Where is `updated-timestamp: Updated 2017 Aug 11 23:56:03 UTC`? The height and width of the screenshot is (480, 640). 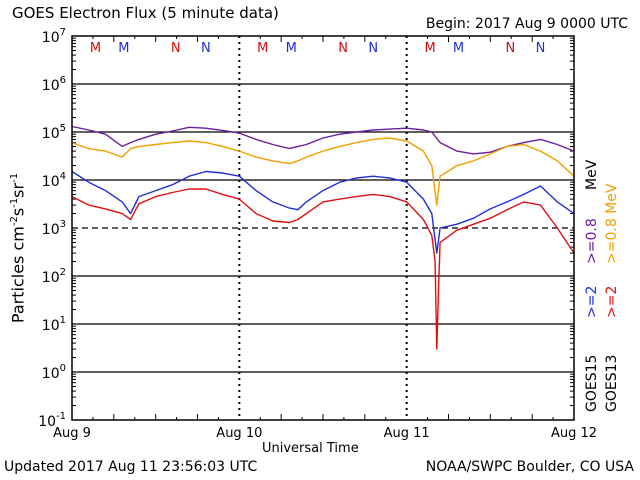 updated-timestamp: Updated 2017 Aug 11 23:56:03 UTC is located at coordinates (131, 467).